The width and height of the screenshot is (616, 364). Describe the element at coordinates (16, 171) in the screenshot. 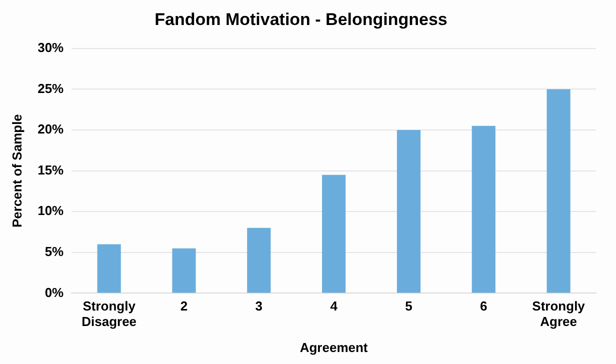

I see `y-axis-title: Percent of Sample` at that location.